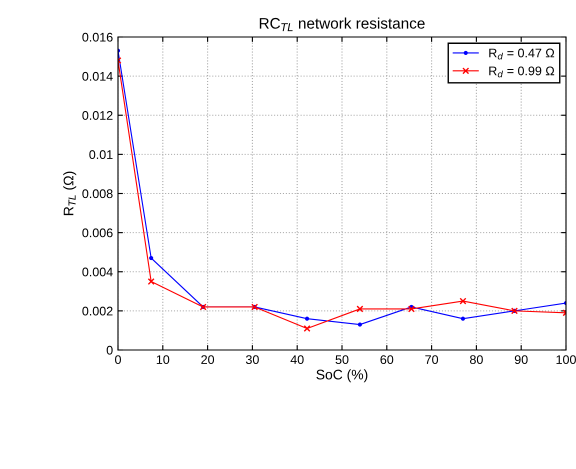 This screenshot has height=469, width=576. I want to click on y-tick-label: 0.004, so click(97, 272).